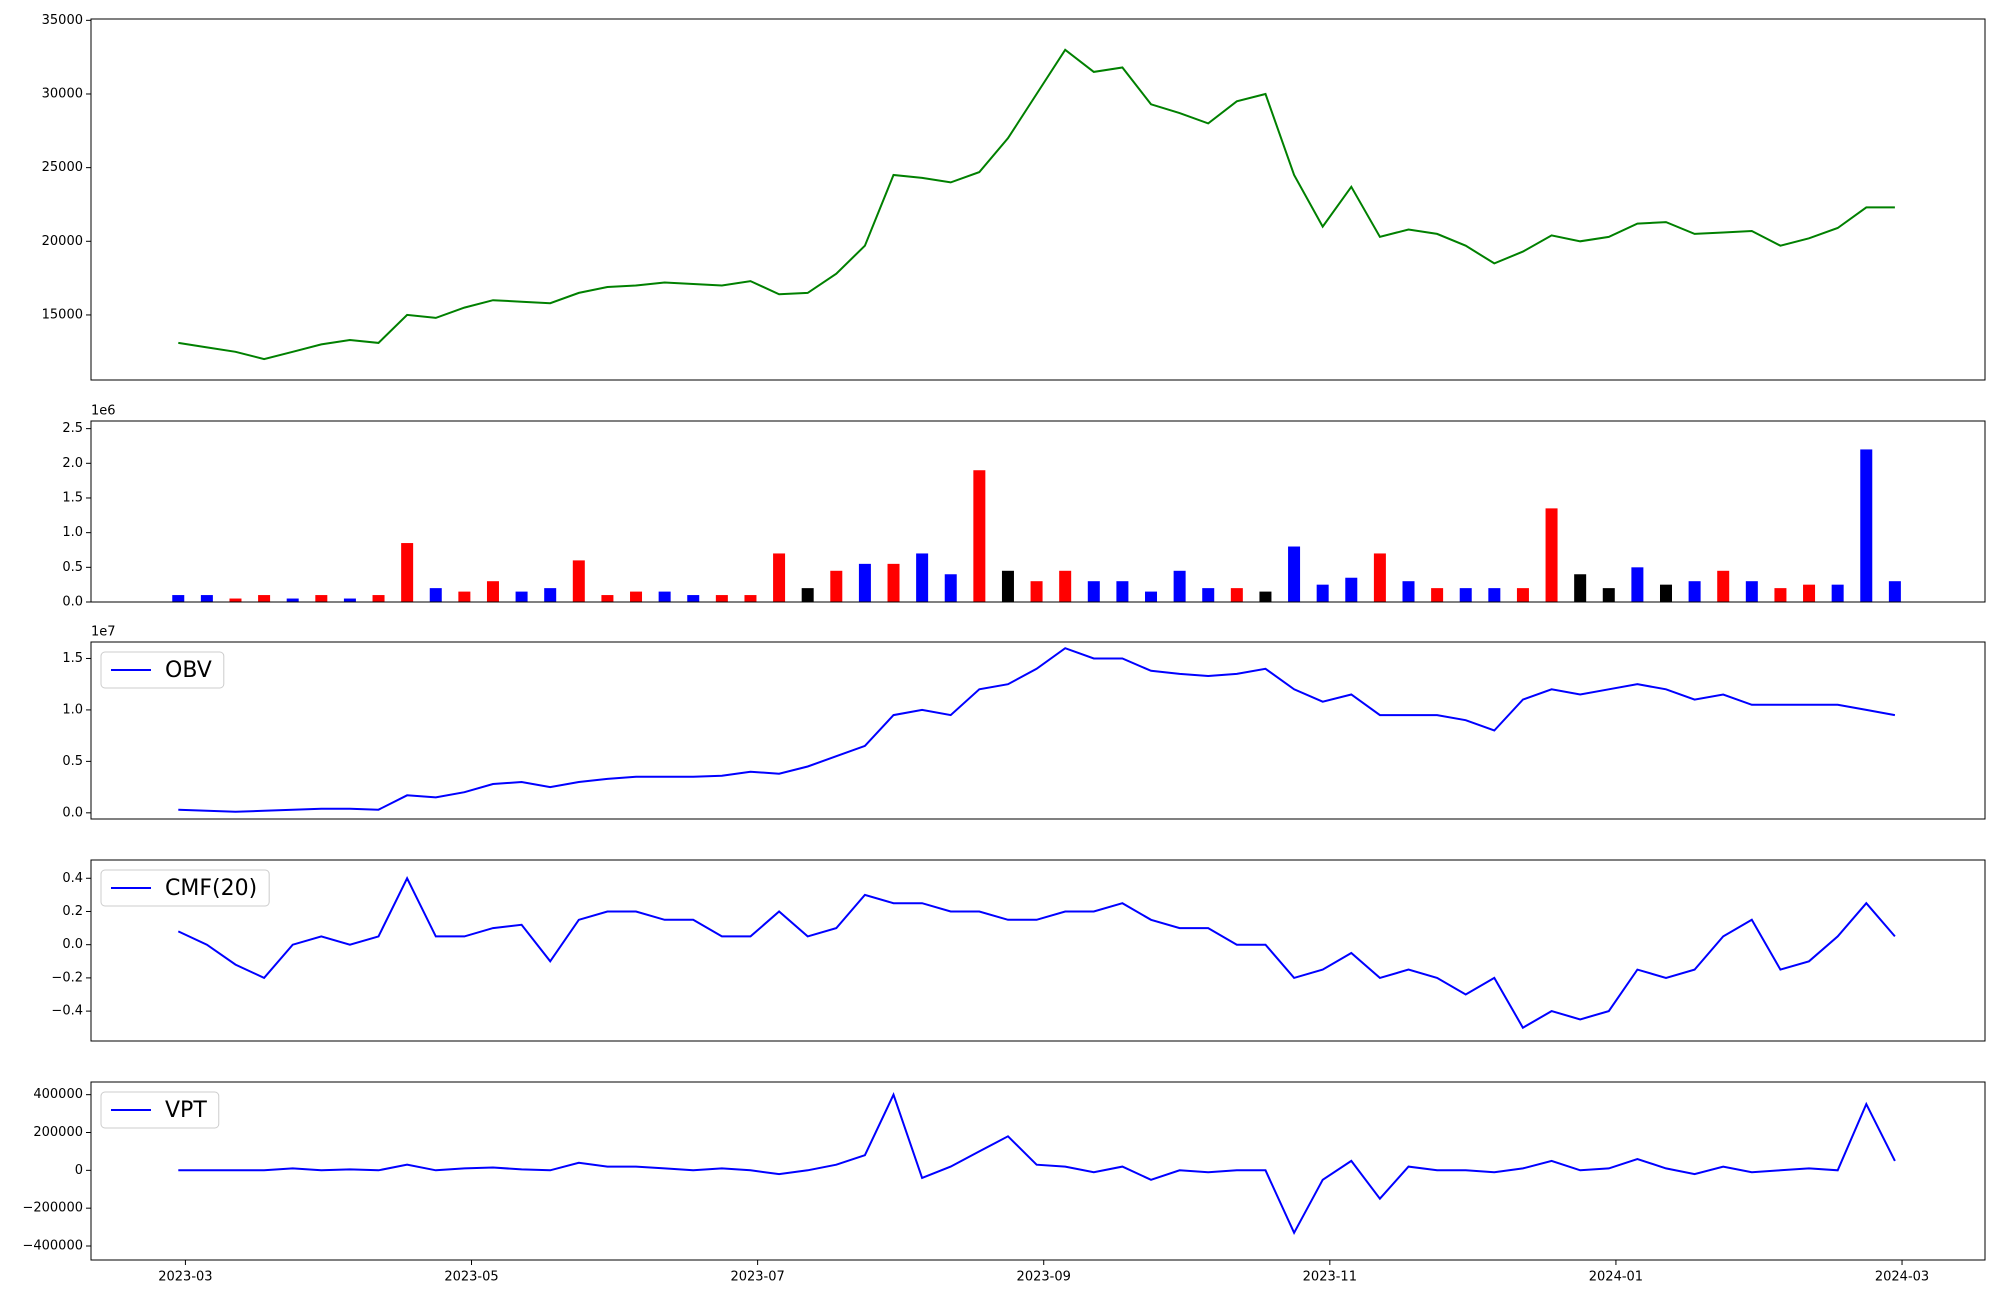  I want to click on y-tick-label: 30000, so click(62, 93).